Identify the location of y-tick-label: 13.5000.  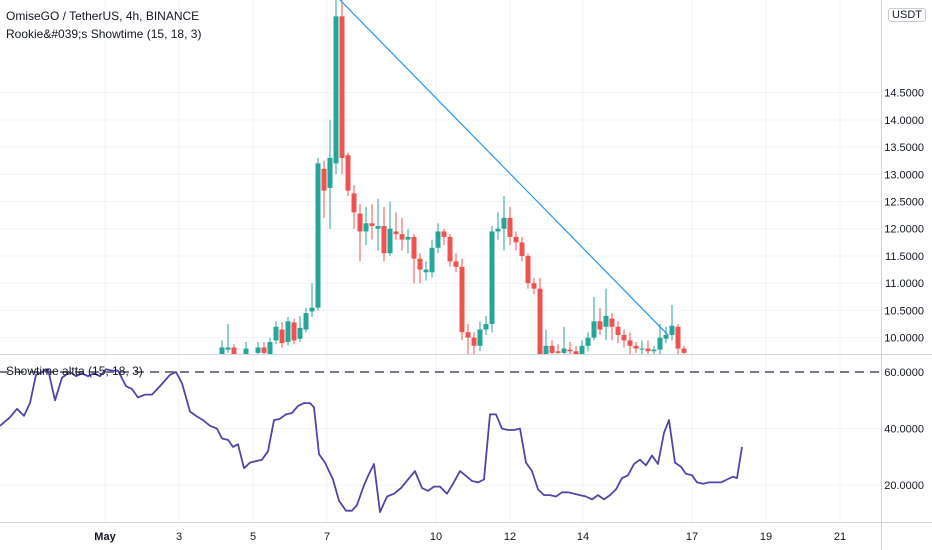
(904, 148).